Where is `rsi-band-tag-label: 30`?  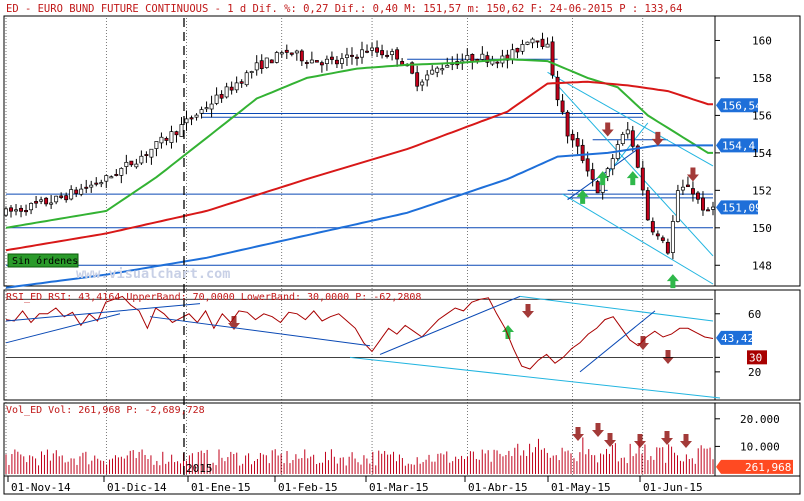
rsi-band-tag-label: 30 is located at coordinates (755, 357).